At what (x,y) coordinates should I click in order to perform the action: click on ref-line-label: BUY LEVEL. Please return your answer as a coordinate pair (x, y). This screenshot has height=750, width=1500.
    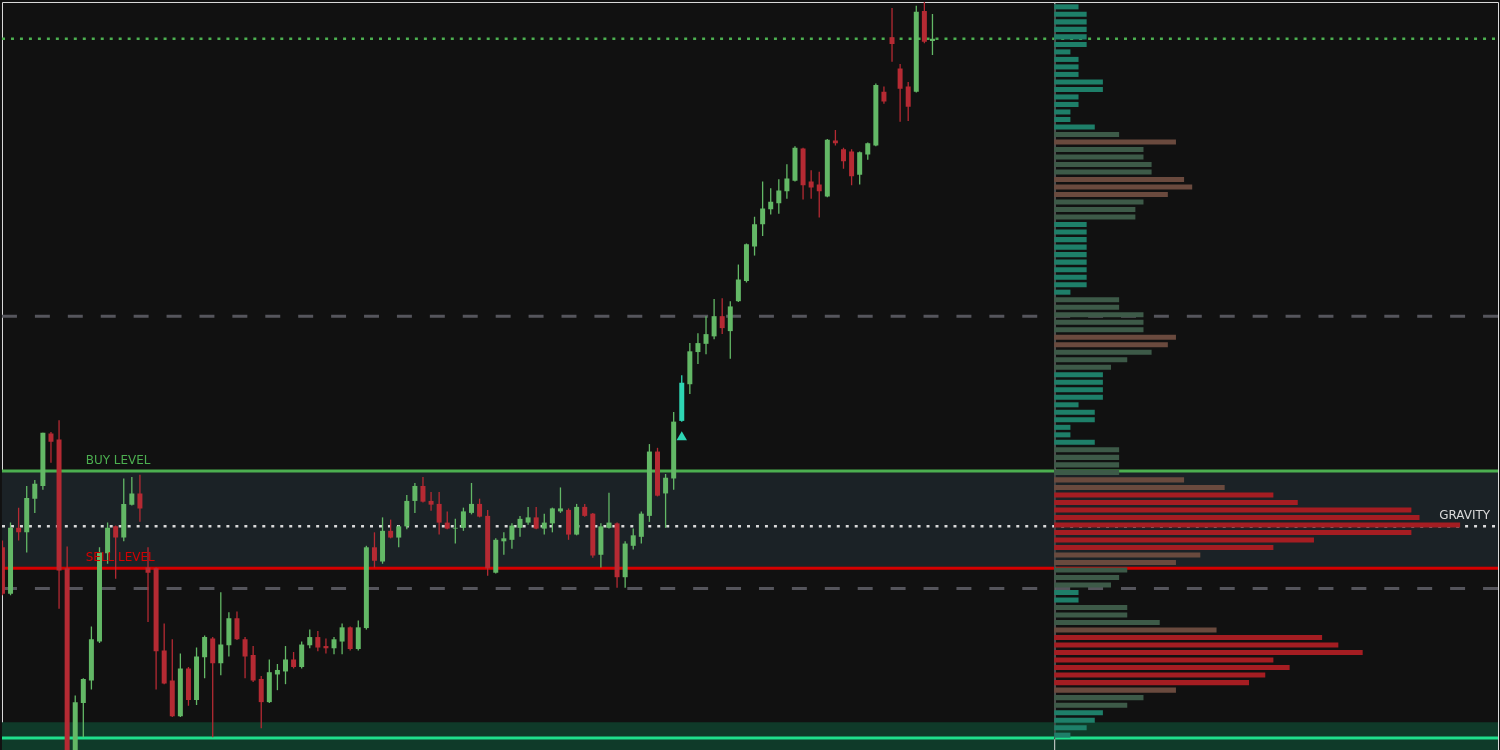
    Looking at the image, I should click on (118, 460).